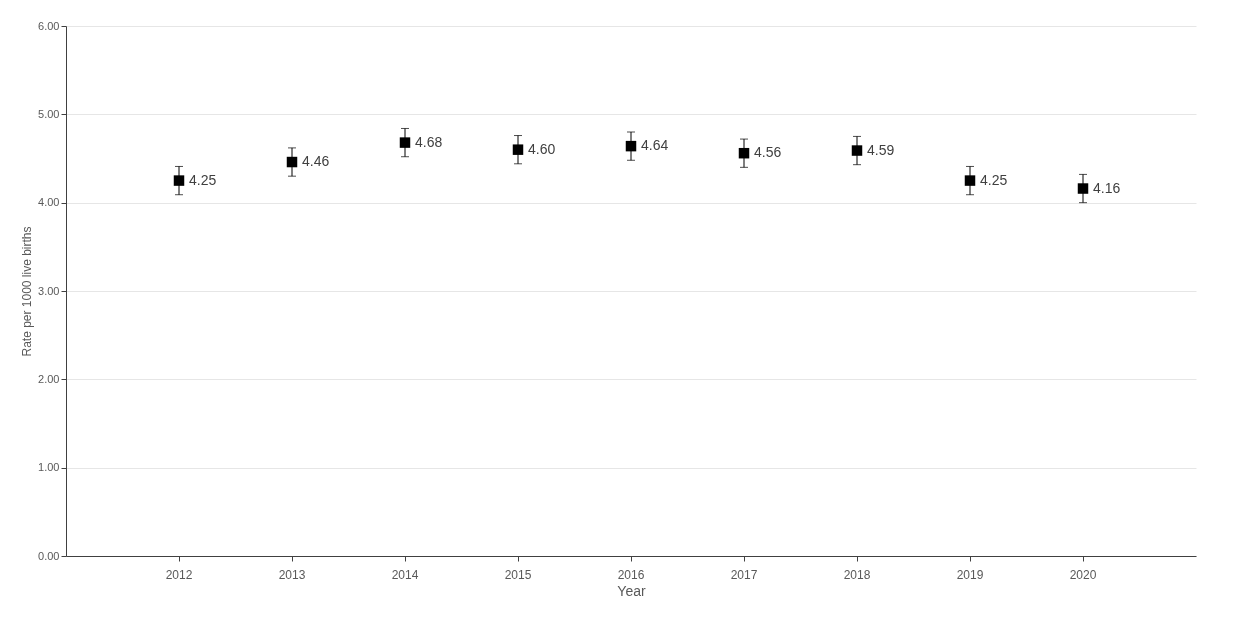 The height and width of the screenshot is (623, 1258). What do you see at coordinates (881, 149) in the screenshot?
I see `text: 4.59` at bounding box center [881, 149].